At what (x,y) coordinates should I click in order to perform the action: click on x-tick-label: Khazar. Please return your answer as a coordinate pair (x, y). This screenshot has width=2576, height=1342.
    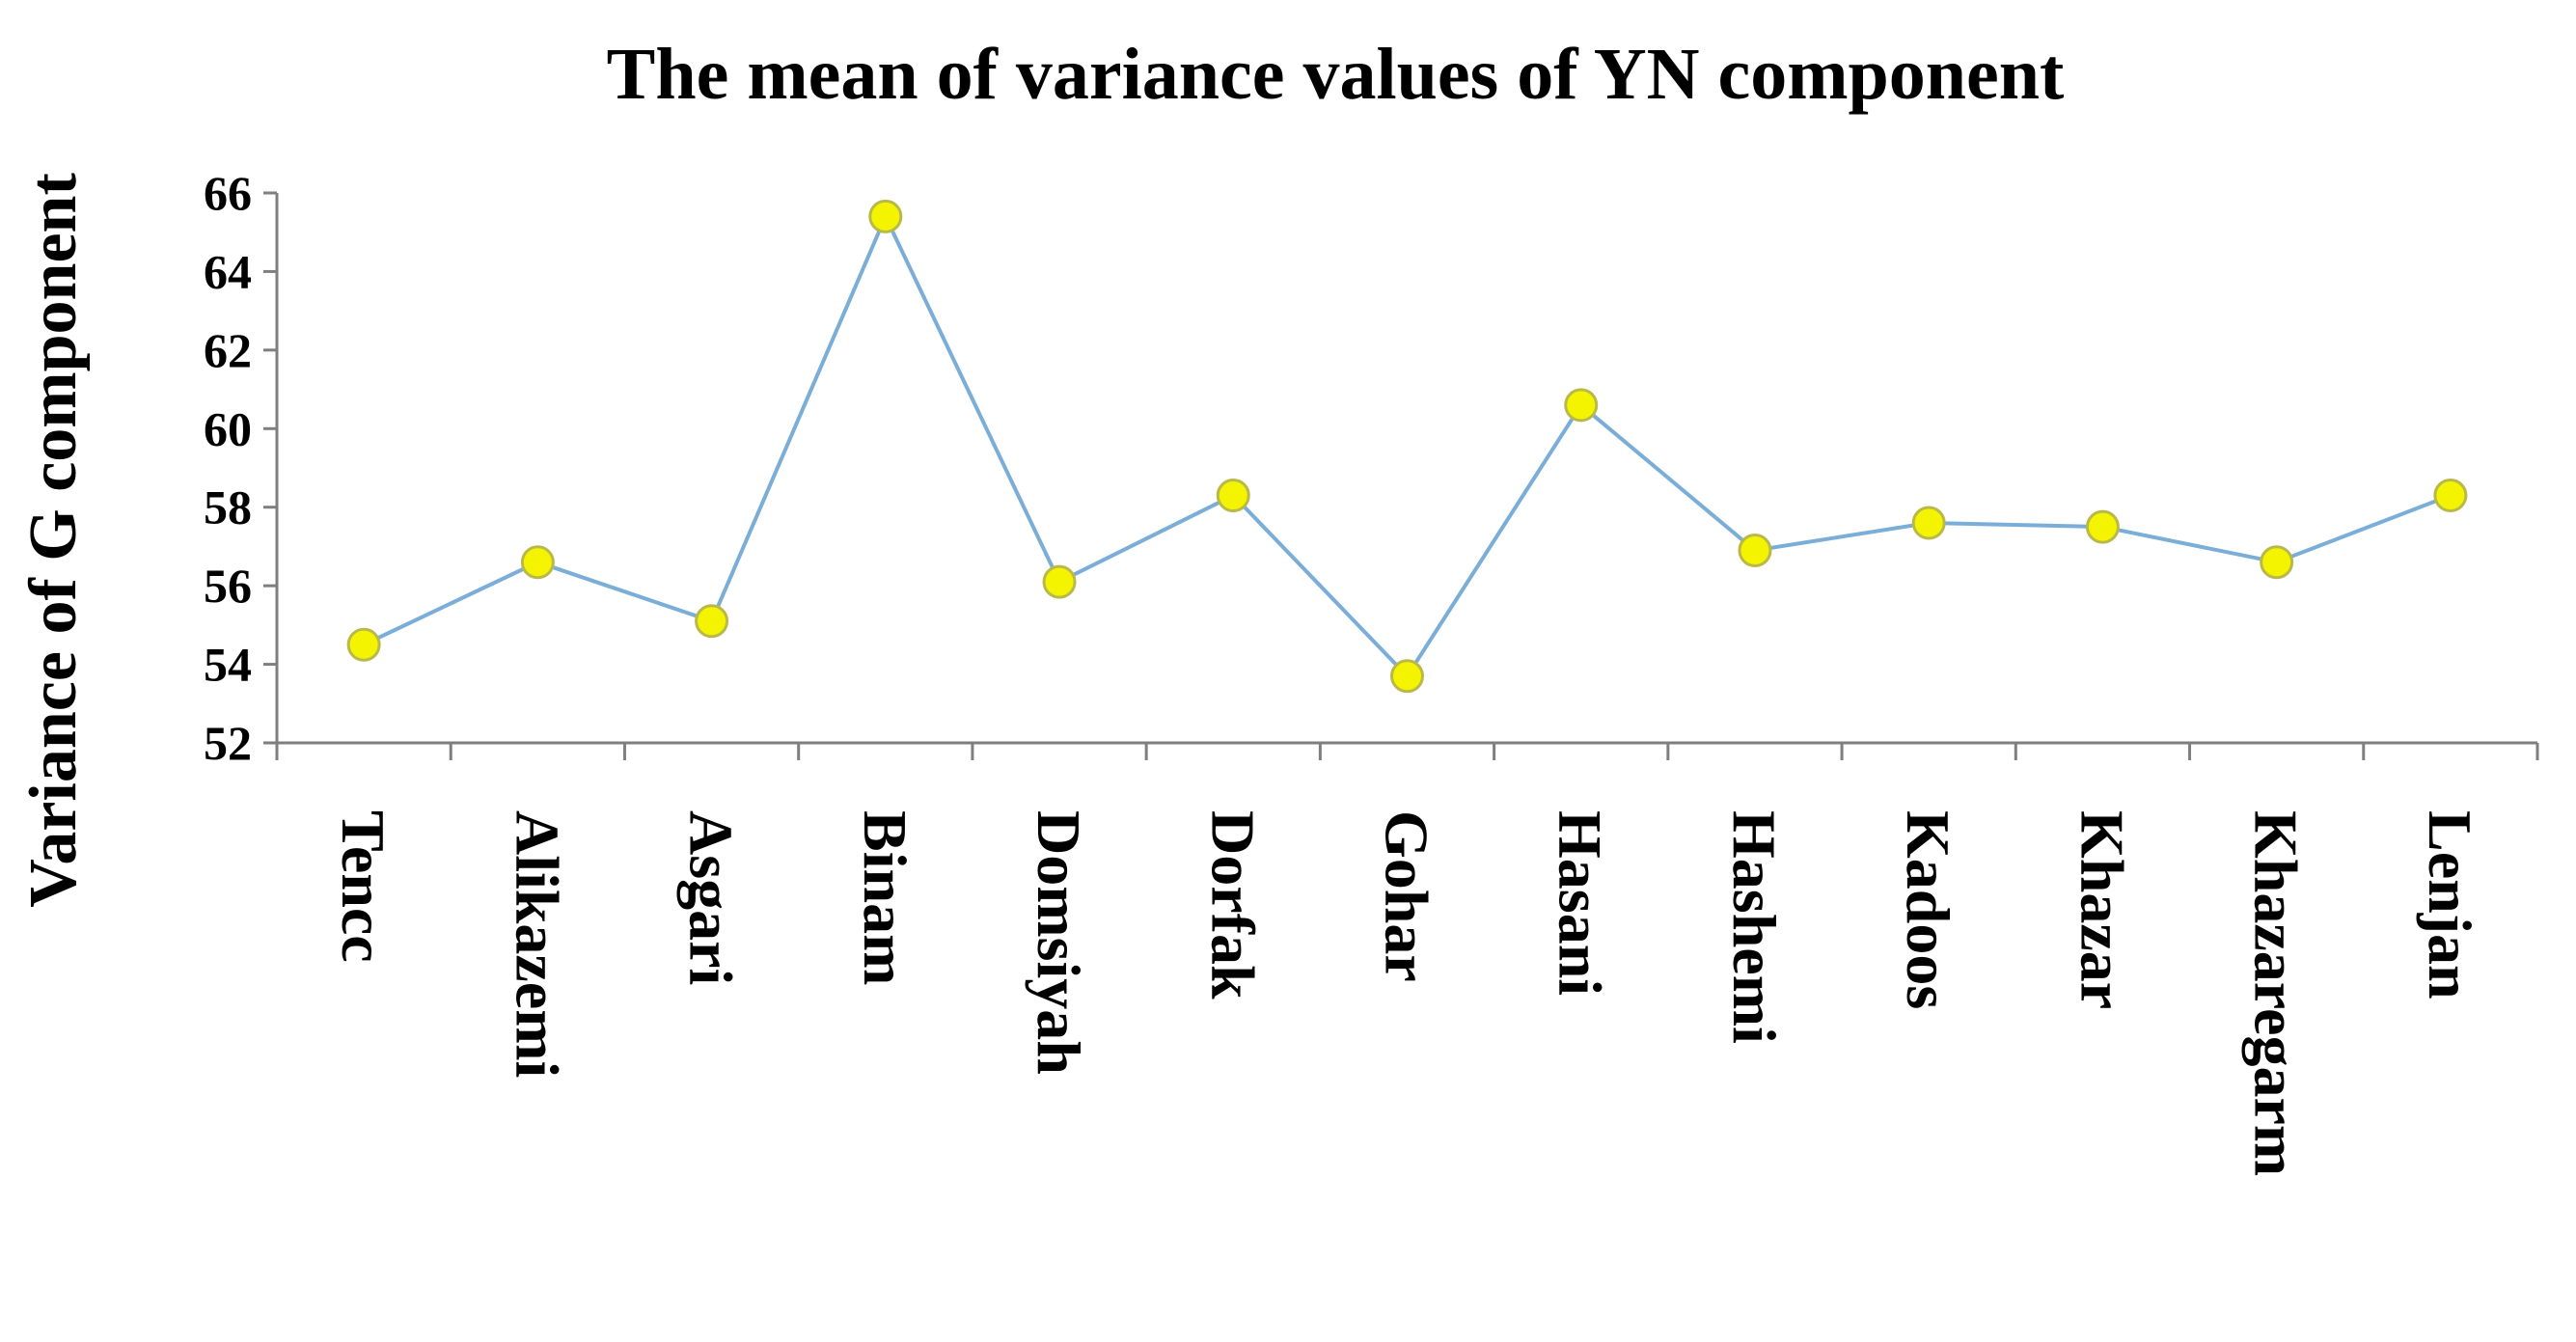
    Looking at the image, I should click on (2102, 909).